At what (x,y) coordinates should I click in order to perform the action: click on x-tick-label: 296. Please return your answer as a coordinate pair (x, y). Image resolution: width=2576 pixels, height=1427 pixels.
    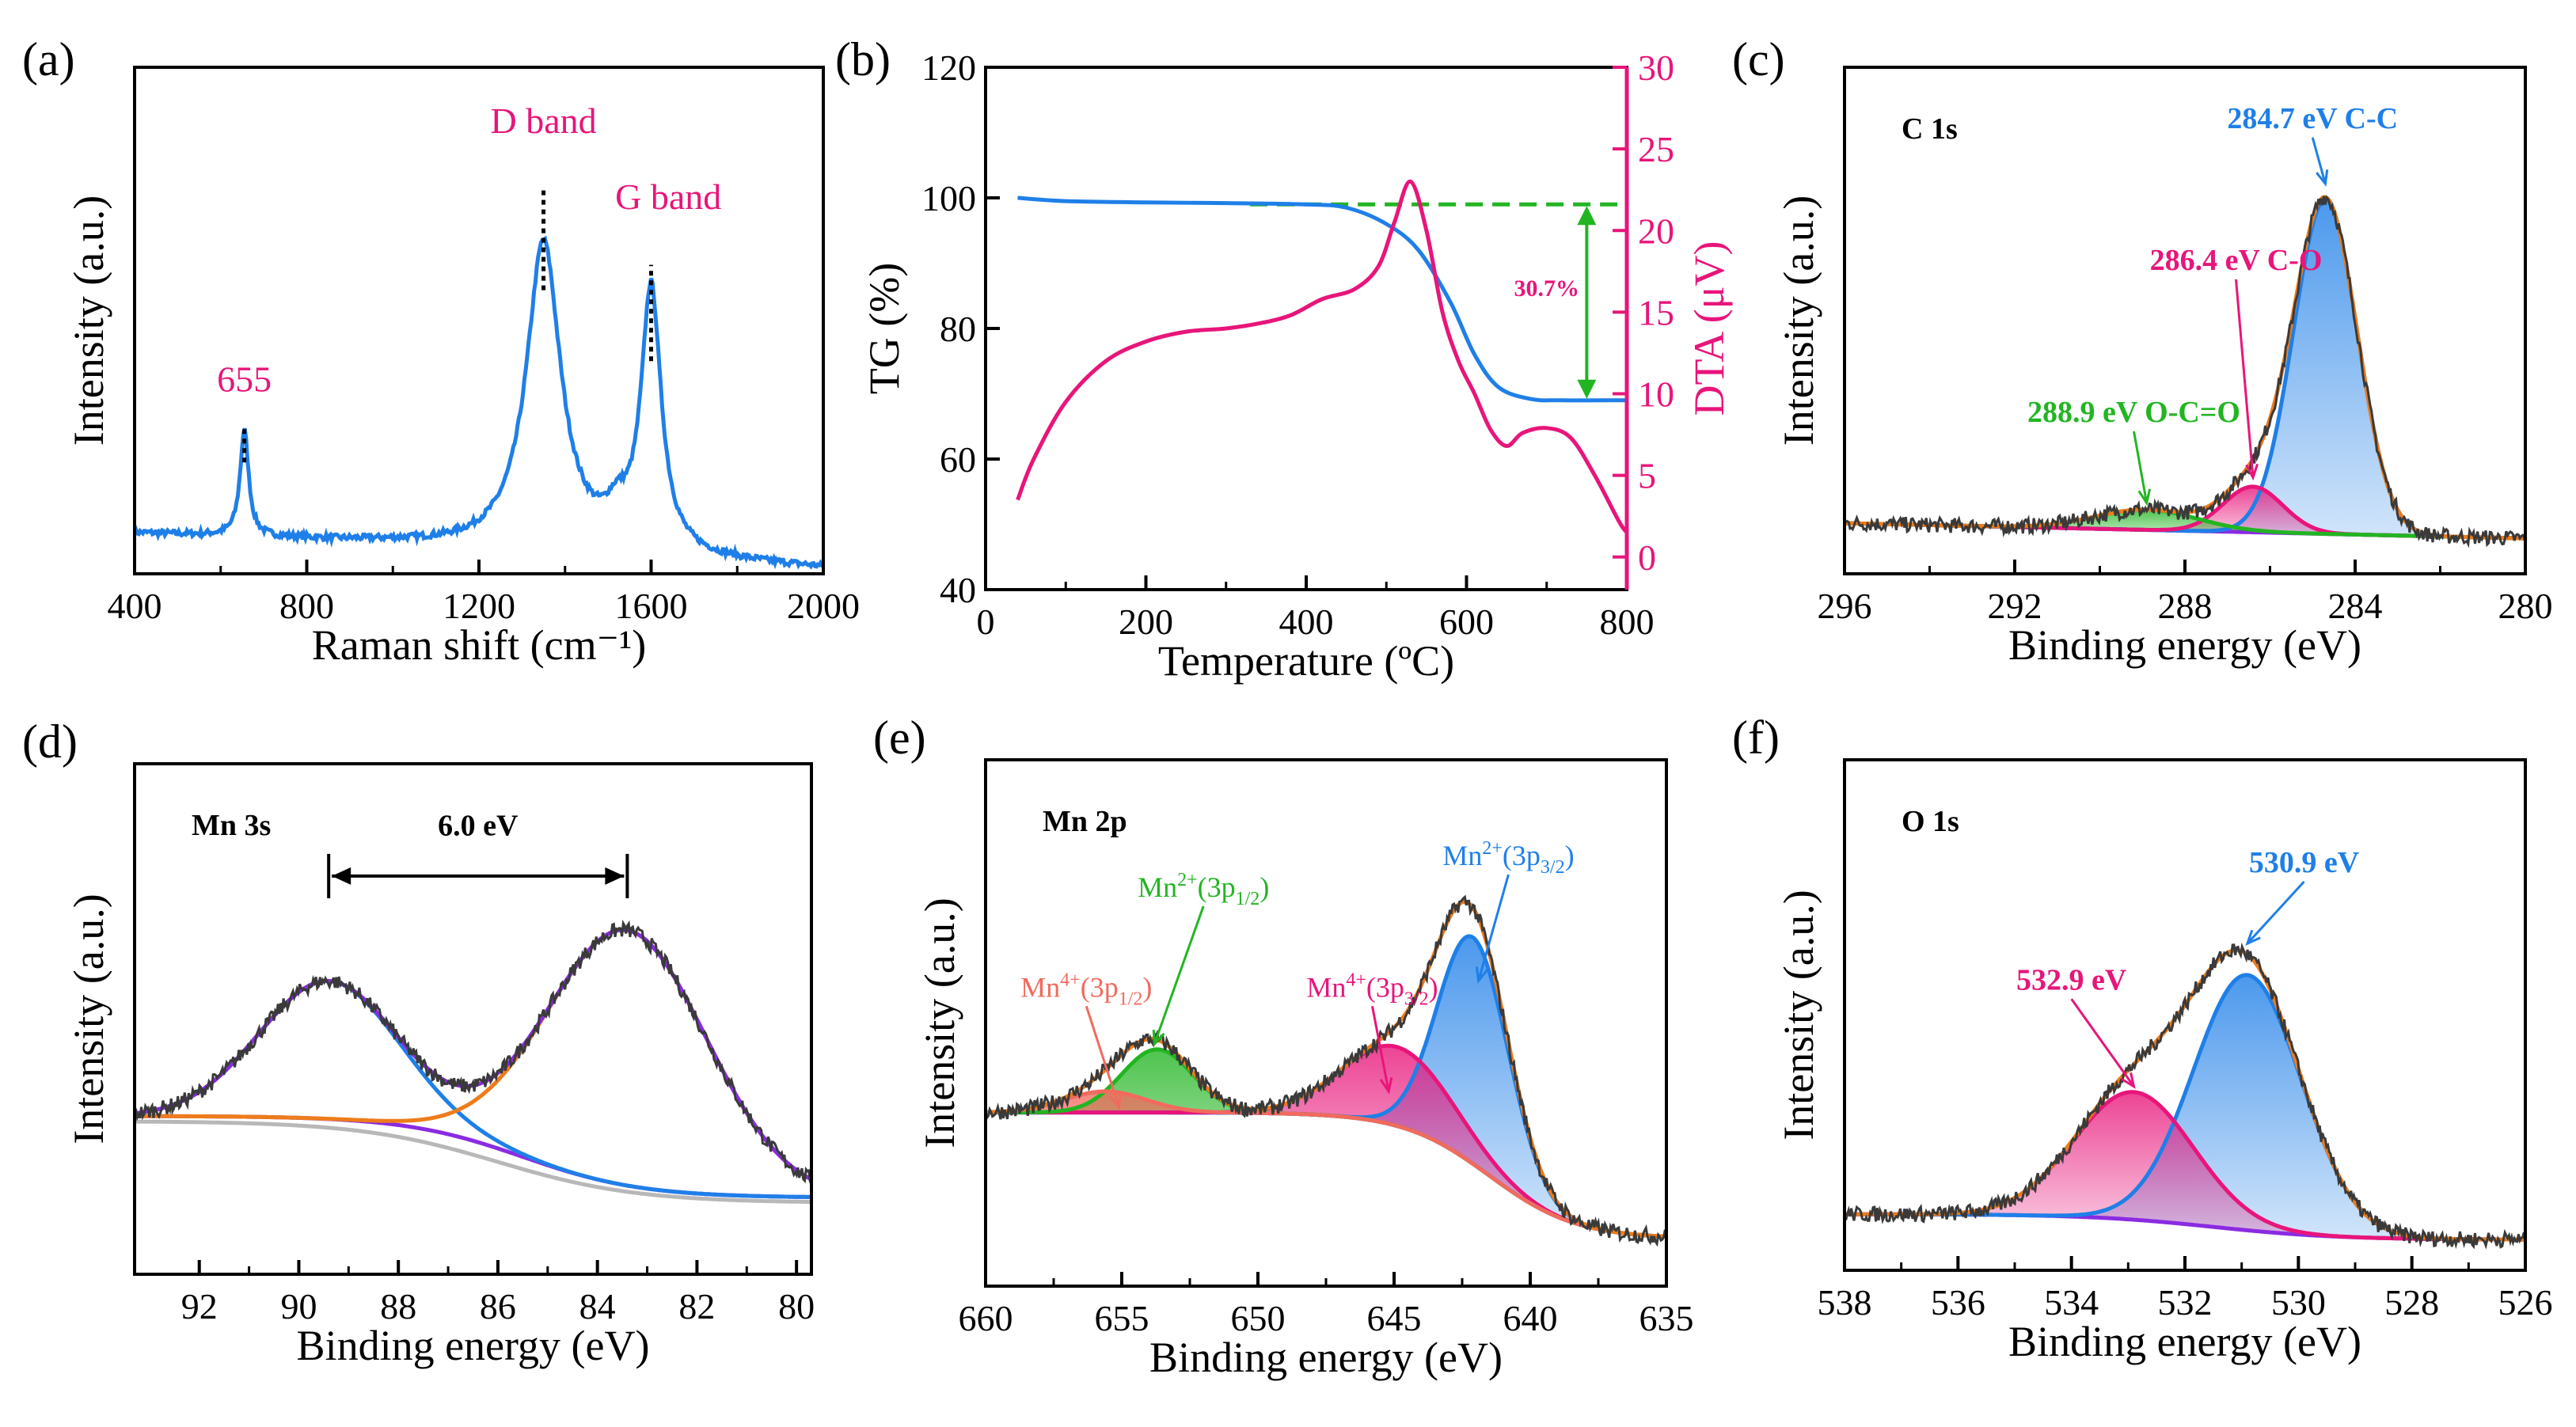
    Looking at the image, I should click on (1845, 606).